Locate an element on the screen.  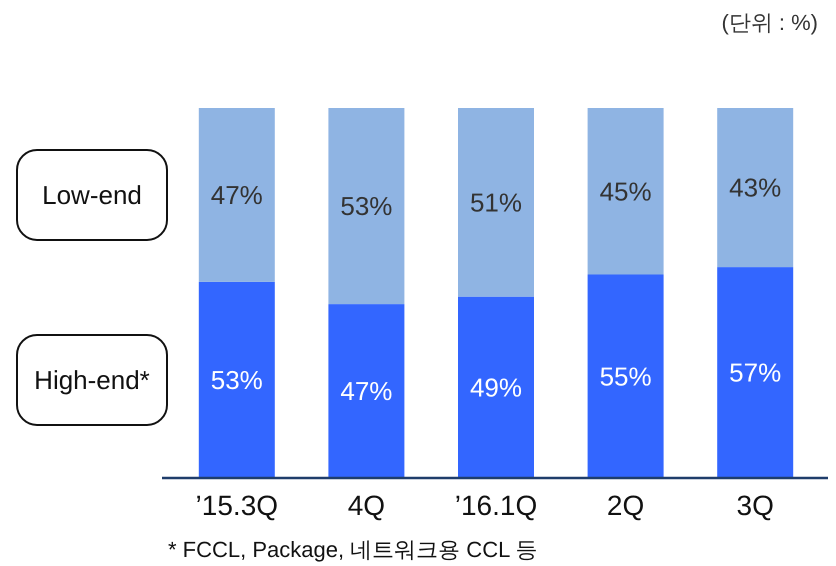
series-label: High-end* is located at coordinates (92, 379).